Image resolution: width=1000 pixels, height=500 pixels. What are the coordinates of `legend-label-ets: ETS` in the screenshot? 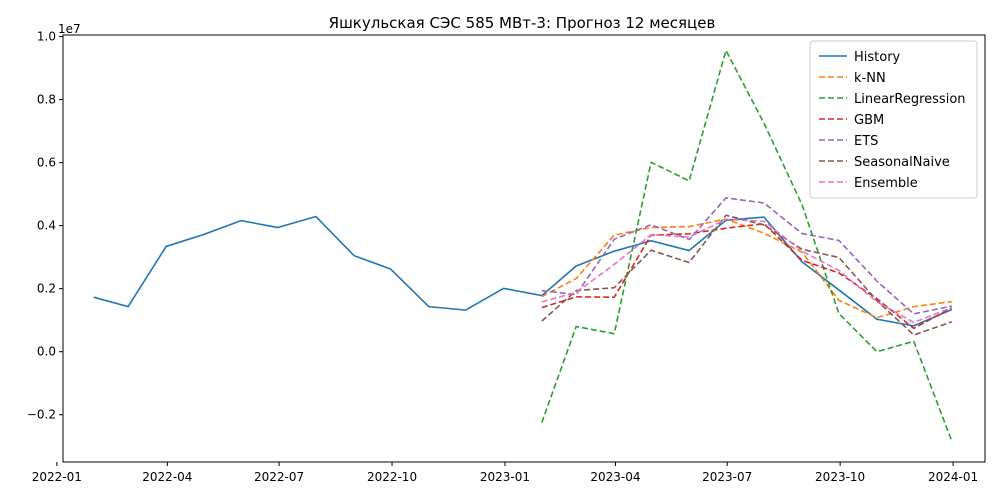 It's located at (866, 141).